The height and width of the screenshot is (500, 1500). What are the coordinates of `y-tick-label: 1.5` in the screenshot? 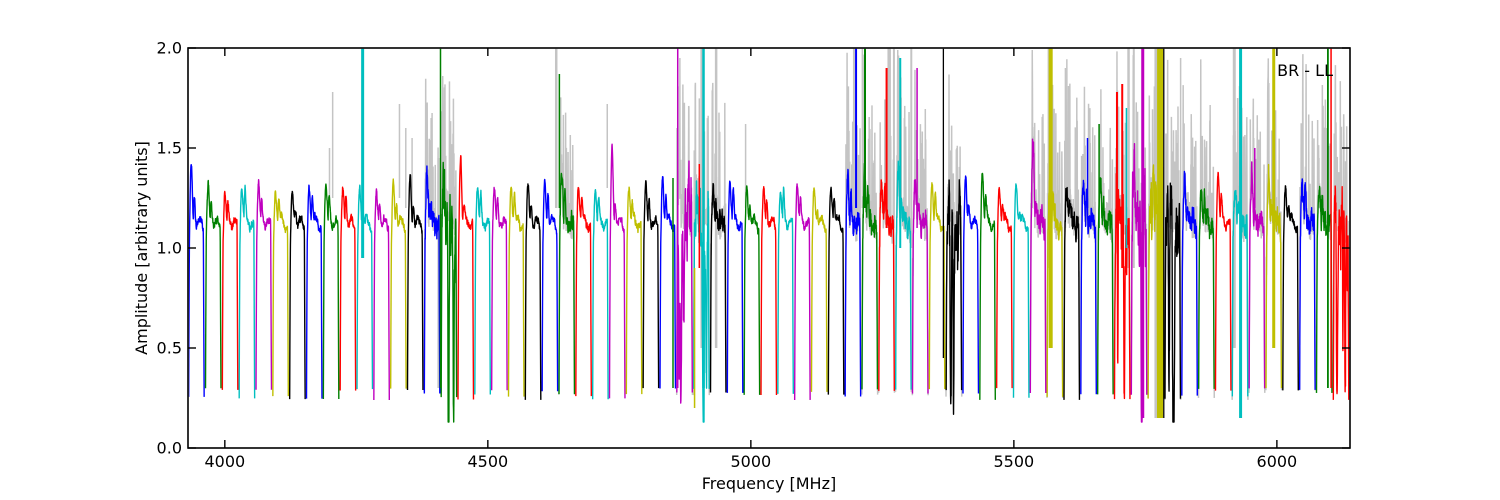 It's located at (169, 148).